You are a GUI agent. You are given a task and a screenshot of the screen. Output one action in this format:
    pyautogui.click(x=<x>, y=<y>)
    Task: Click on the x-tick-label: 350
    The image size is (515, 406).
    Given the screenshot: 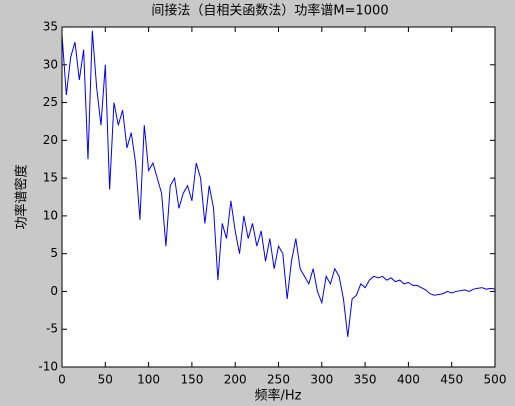 What is the action you would take?
    pyautogui.click(x=365, y=380)
    